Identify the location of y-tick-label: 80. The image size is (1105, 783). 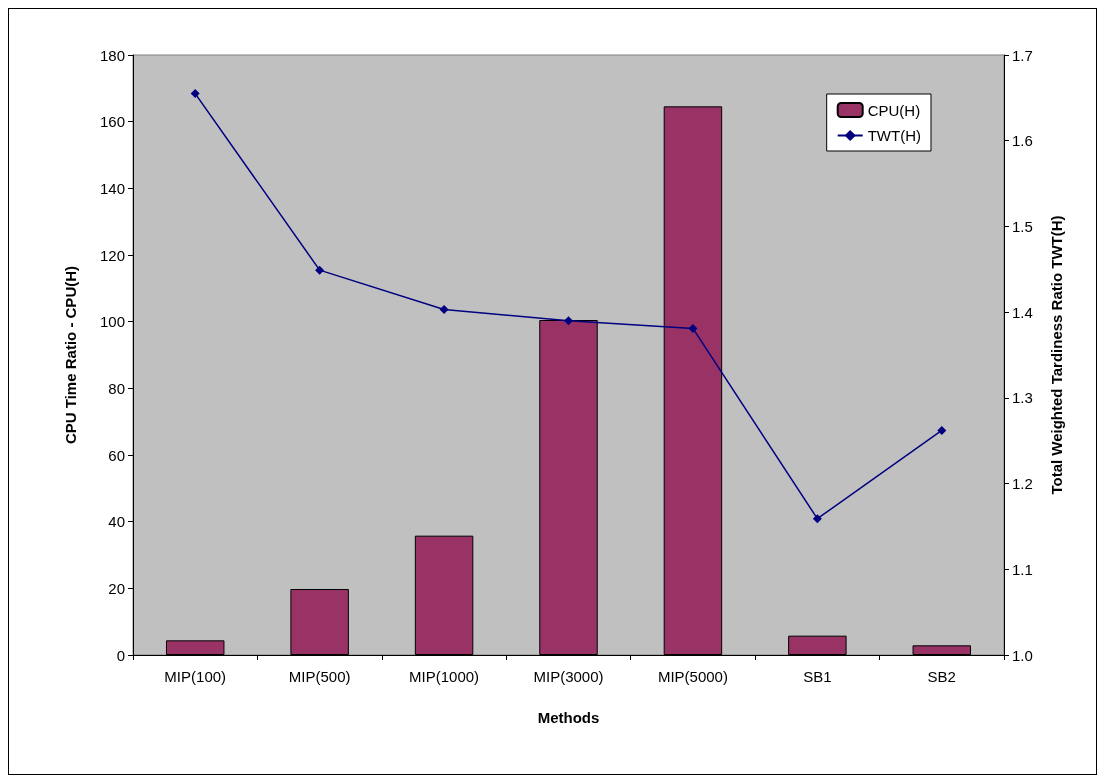
(116, 388).